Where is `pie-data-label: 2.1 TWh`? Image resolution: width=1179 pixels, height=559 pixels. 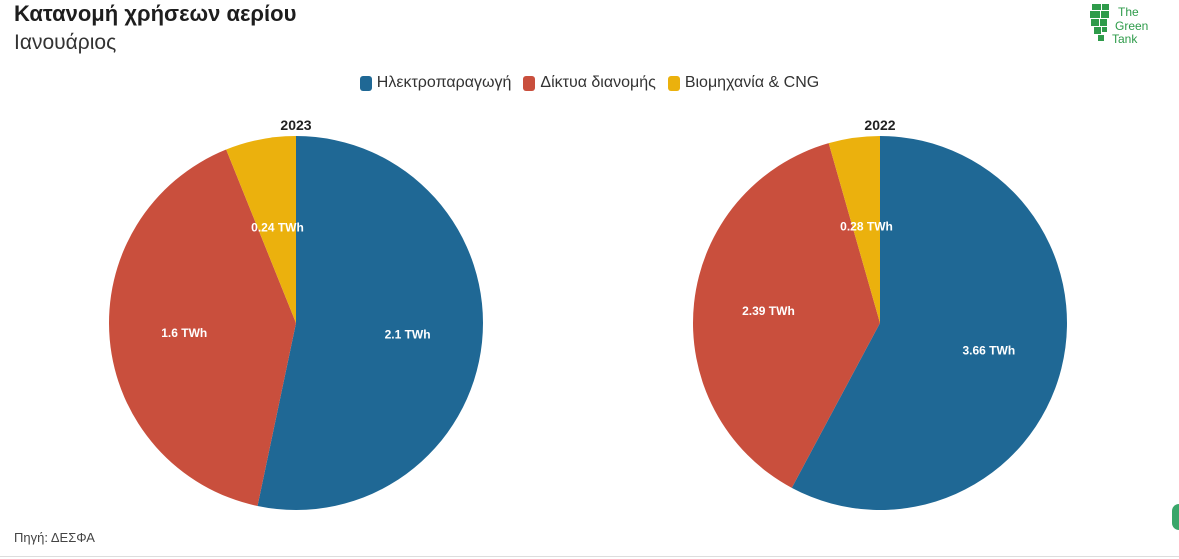
pie-data-label: 2.1 TWh is located at coordinates (408, 335).